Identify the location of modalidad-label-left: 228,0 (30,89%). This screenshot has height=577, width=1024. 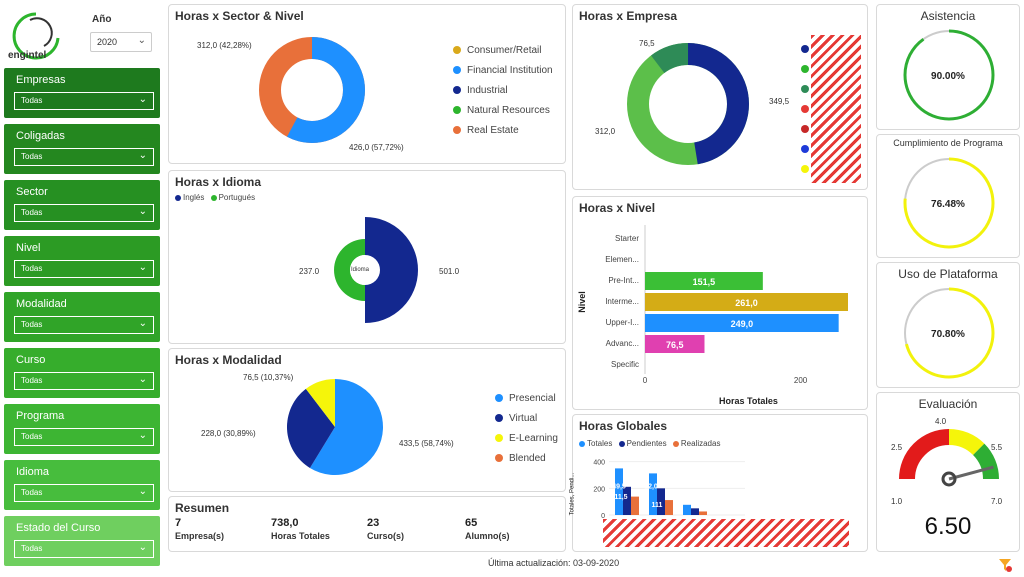
(228, 433).